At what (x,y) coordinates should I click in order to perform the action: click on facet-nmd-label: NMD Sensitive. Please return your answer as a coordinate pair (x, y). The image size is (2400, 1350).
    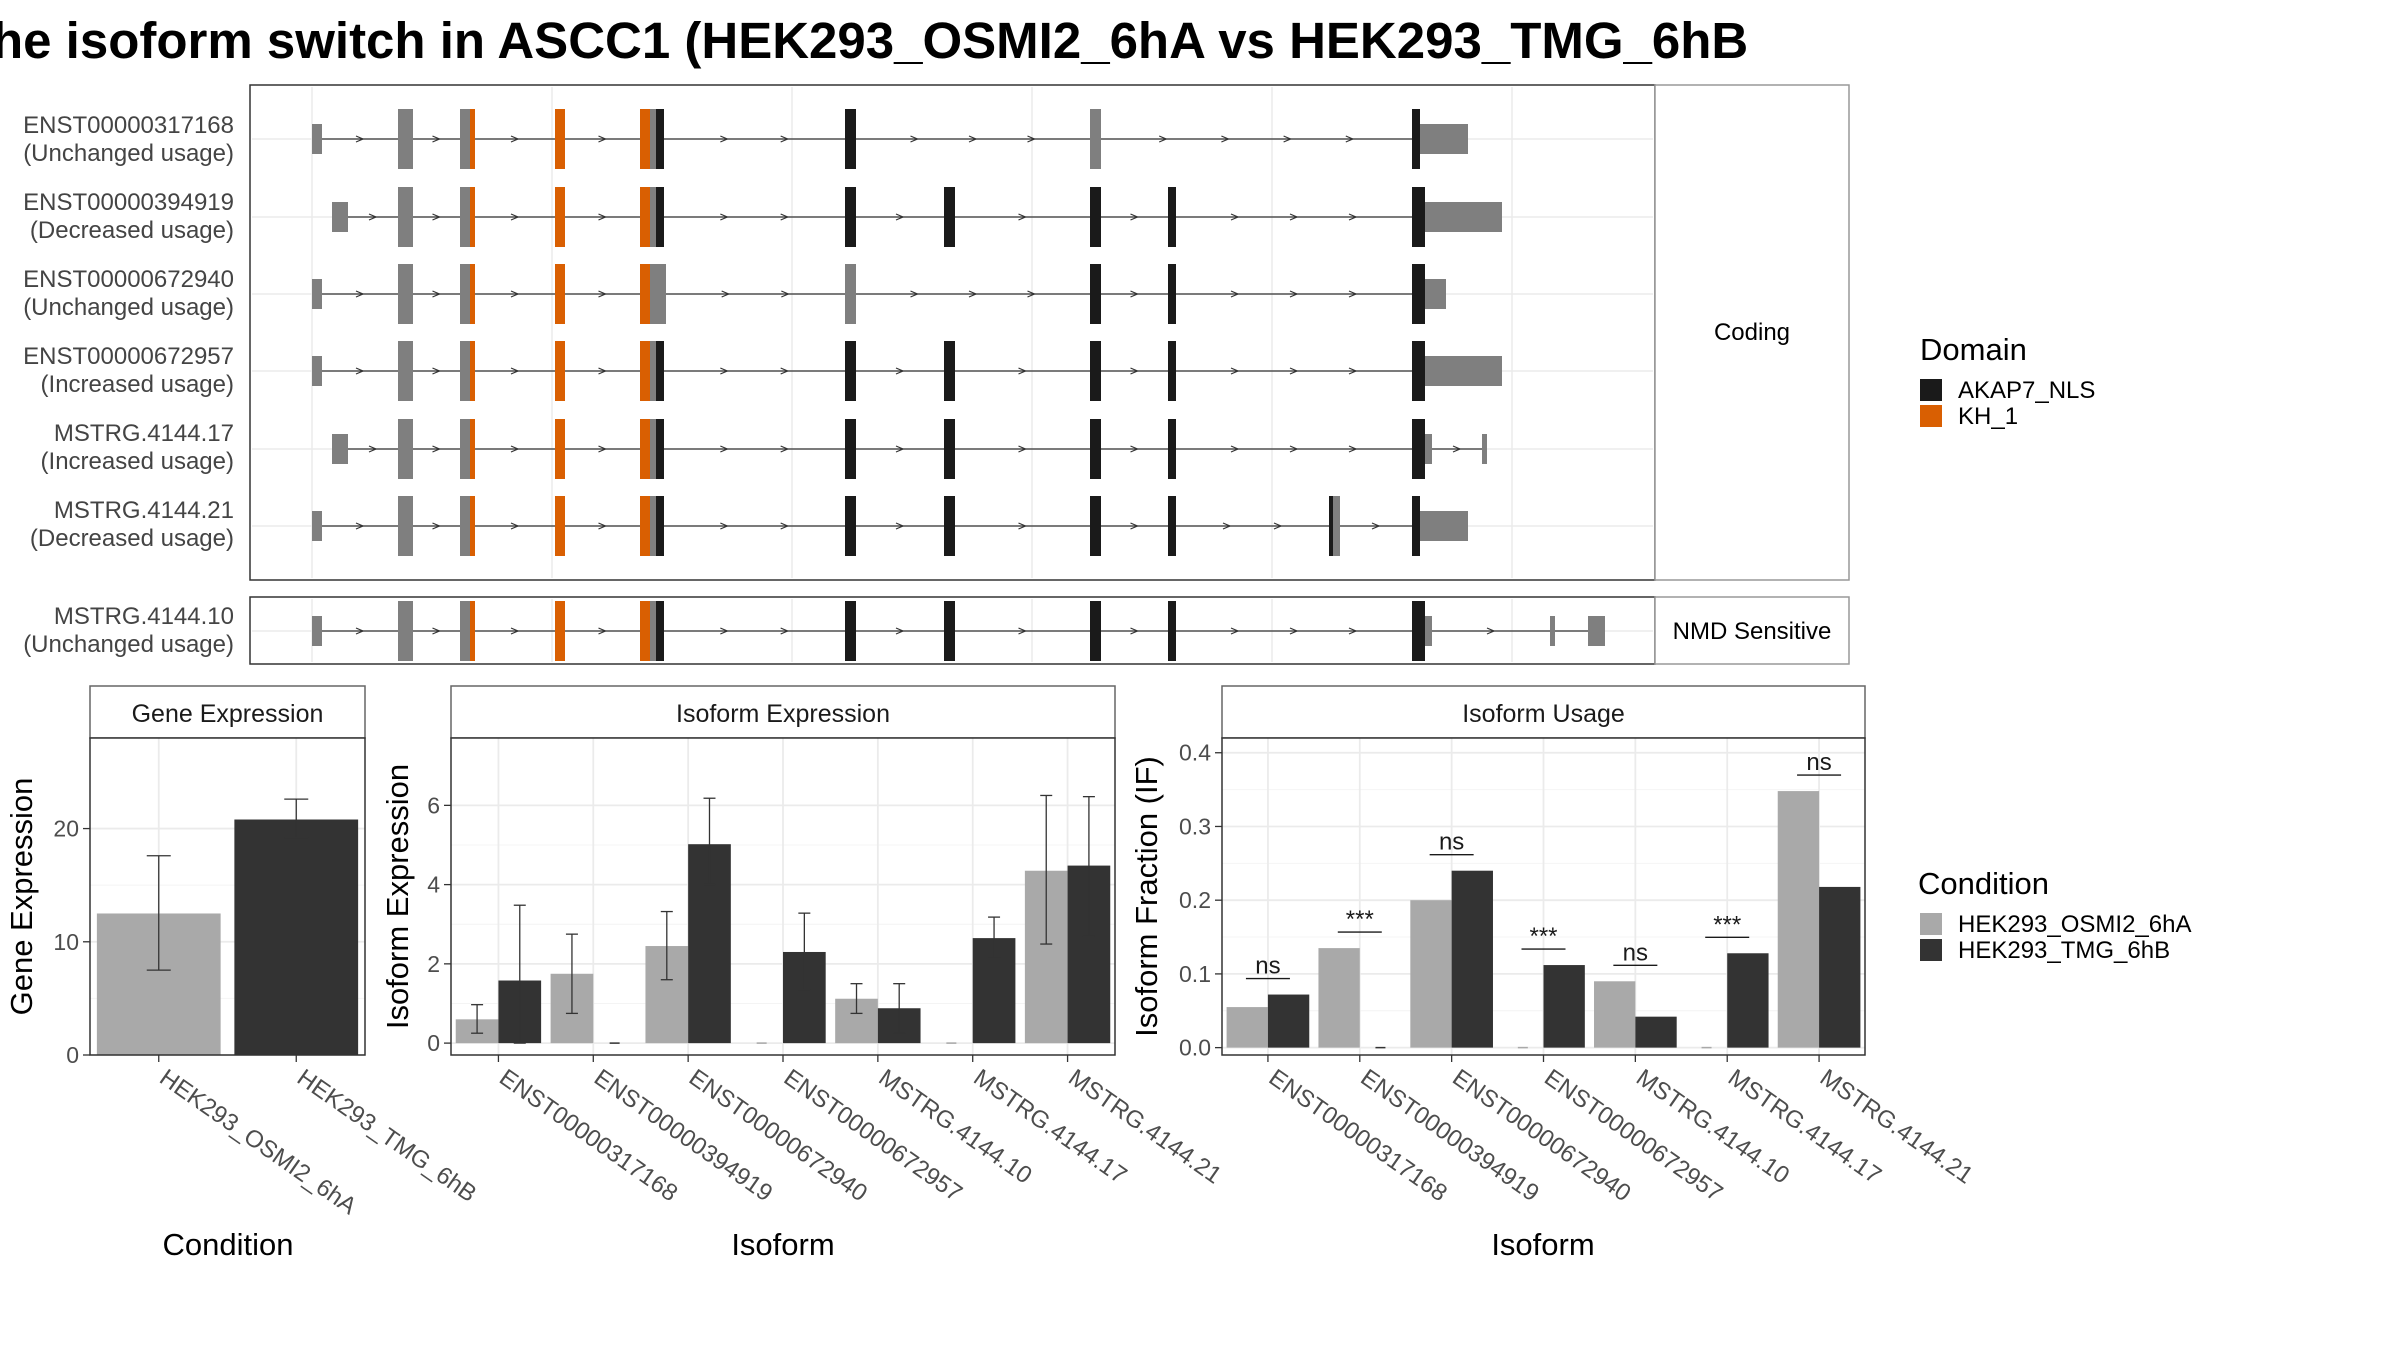
    Looking at the image, I should click on (1752, 631).